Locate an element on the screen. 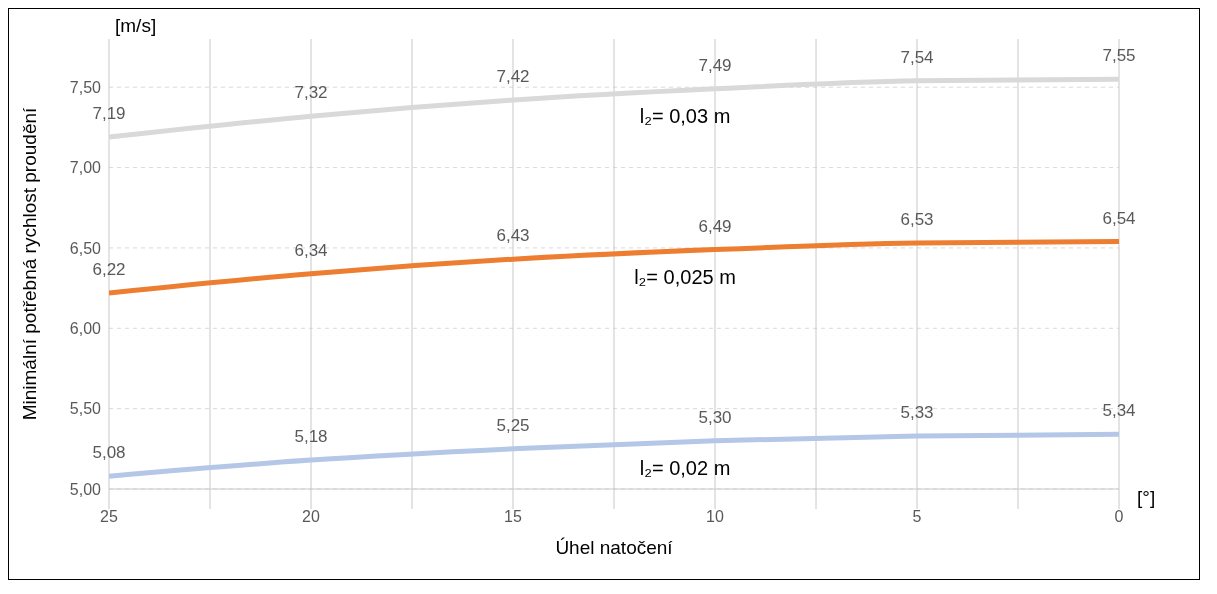 This screenshot has height=594, width=1217. data-label: 6,34 is located at coordinates (311, 250).